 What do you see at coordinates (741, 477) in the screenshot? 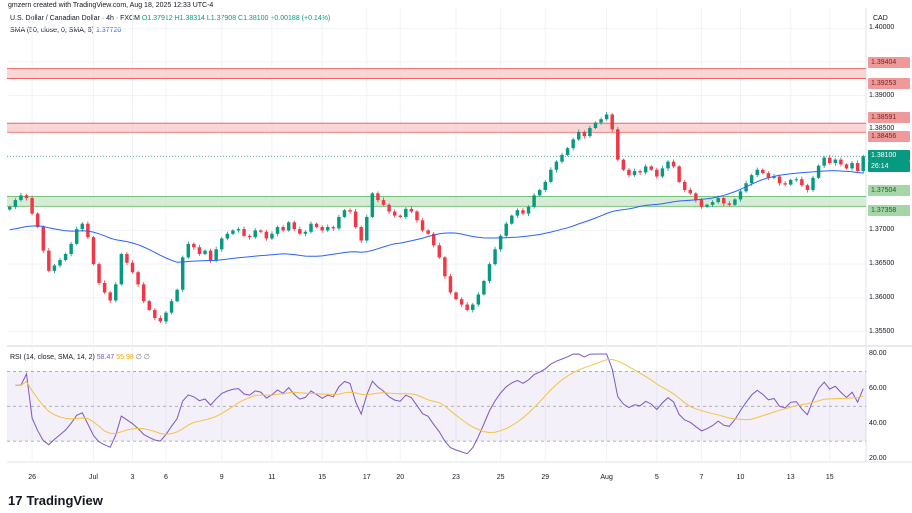
I see `time-tick-label: 10` at bounding box center [741, 477].